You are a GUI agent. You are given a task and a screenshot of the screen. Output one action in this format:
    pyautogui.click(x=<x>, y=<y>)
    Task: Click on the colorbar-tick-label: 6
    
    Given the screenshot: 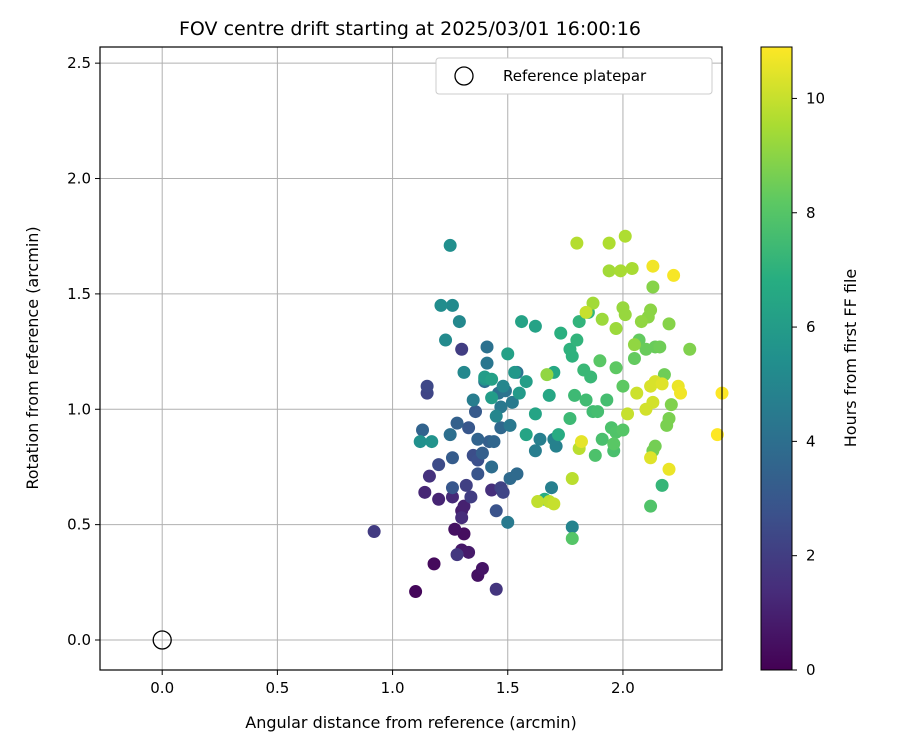 What is the action you would take?
    pyautogui.click(x=811, y=327)
    